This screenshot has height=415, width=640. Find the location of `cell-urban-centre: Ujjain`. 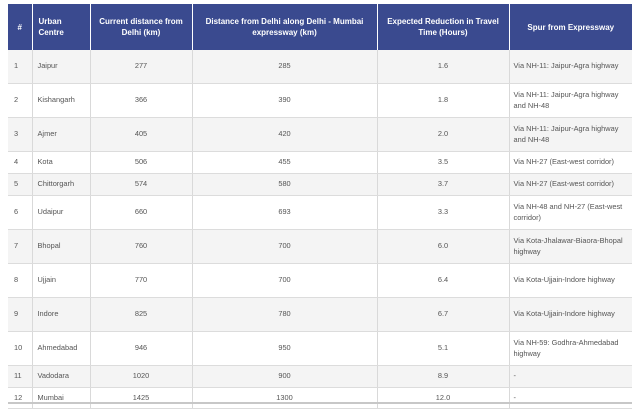

cell-urban-centre: Ujjain is located at coordinates (61, 280).